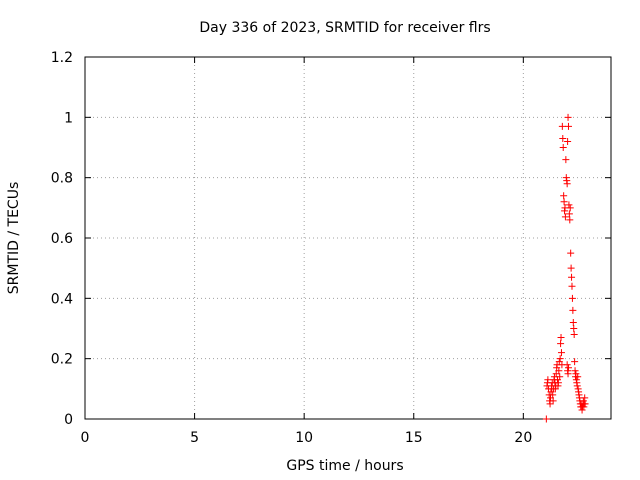 Image resolution: width=640 pixels, height=480 pixels. I want to click on y-tick-labels: 0 0.2 0.4 0.6 0.8 1 1.2, so click(62, 239).